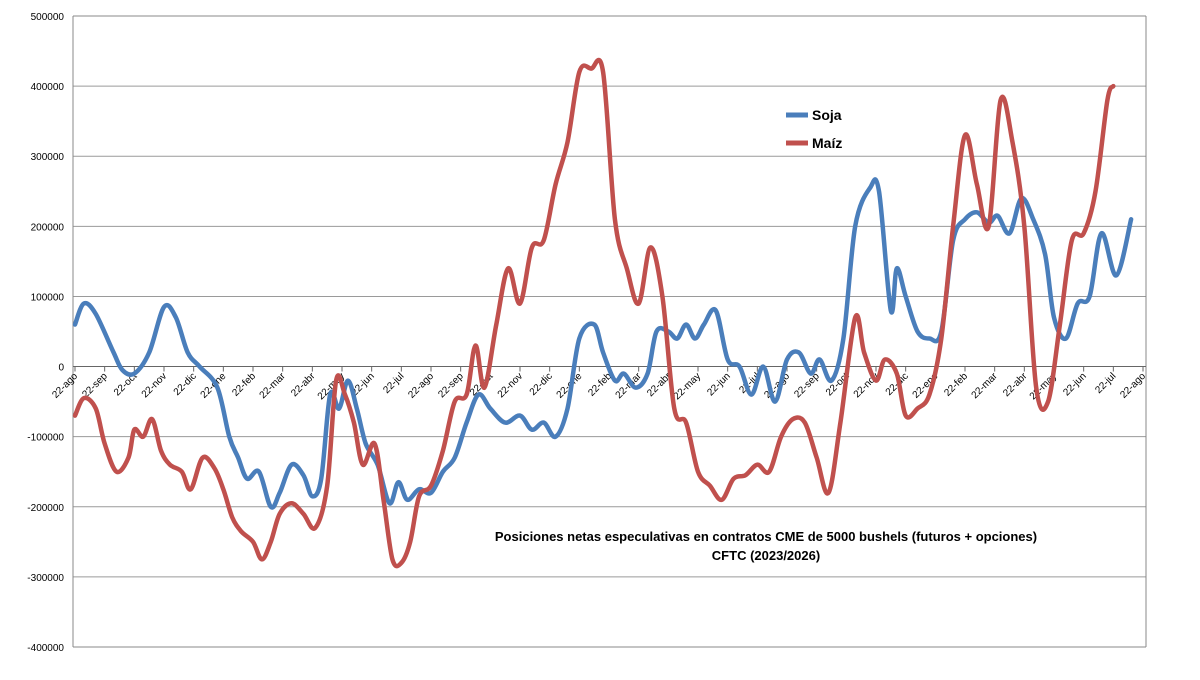 Image resolution: width=1200 pixels, height=680 pixels. I want to click on chart-subtitle: CFTC (2023/2026), so click(766, 555).